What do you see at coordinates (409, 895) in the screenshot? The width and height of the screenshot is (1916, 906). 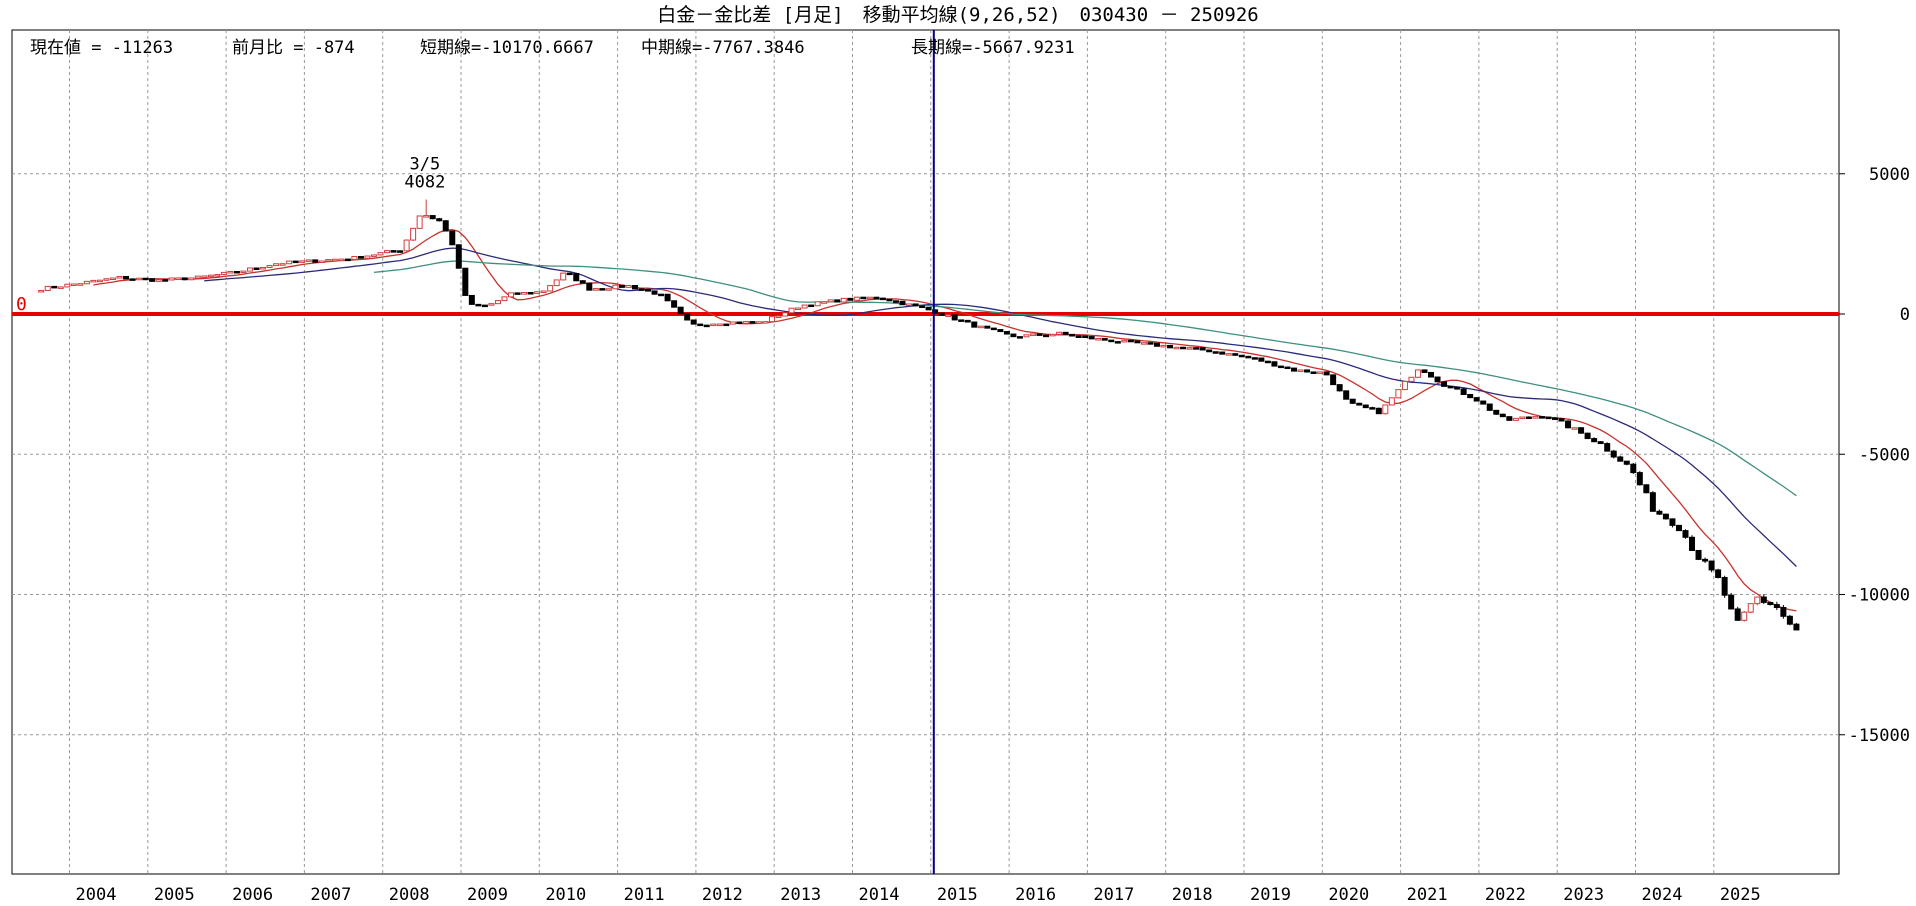 I see `x-tick-label: 2008` at bounding box center [409, 895].